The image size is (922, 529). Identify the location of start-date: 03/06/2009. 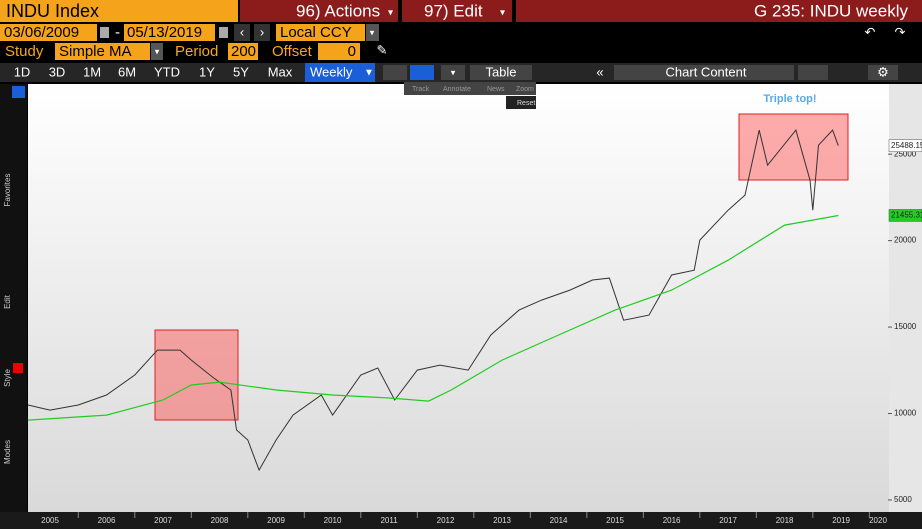
(41, 32).